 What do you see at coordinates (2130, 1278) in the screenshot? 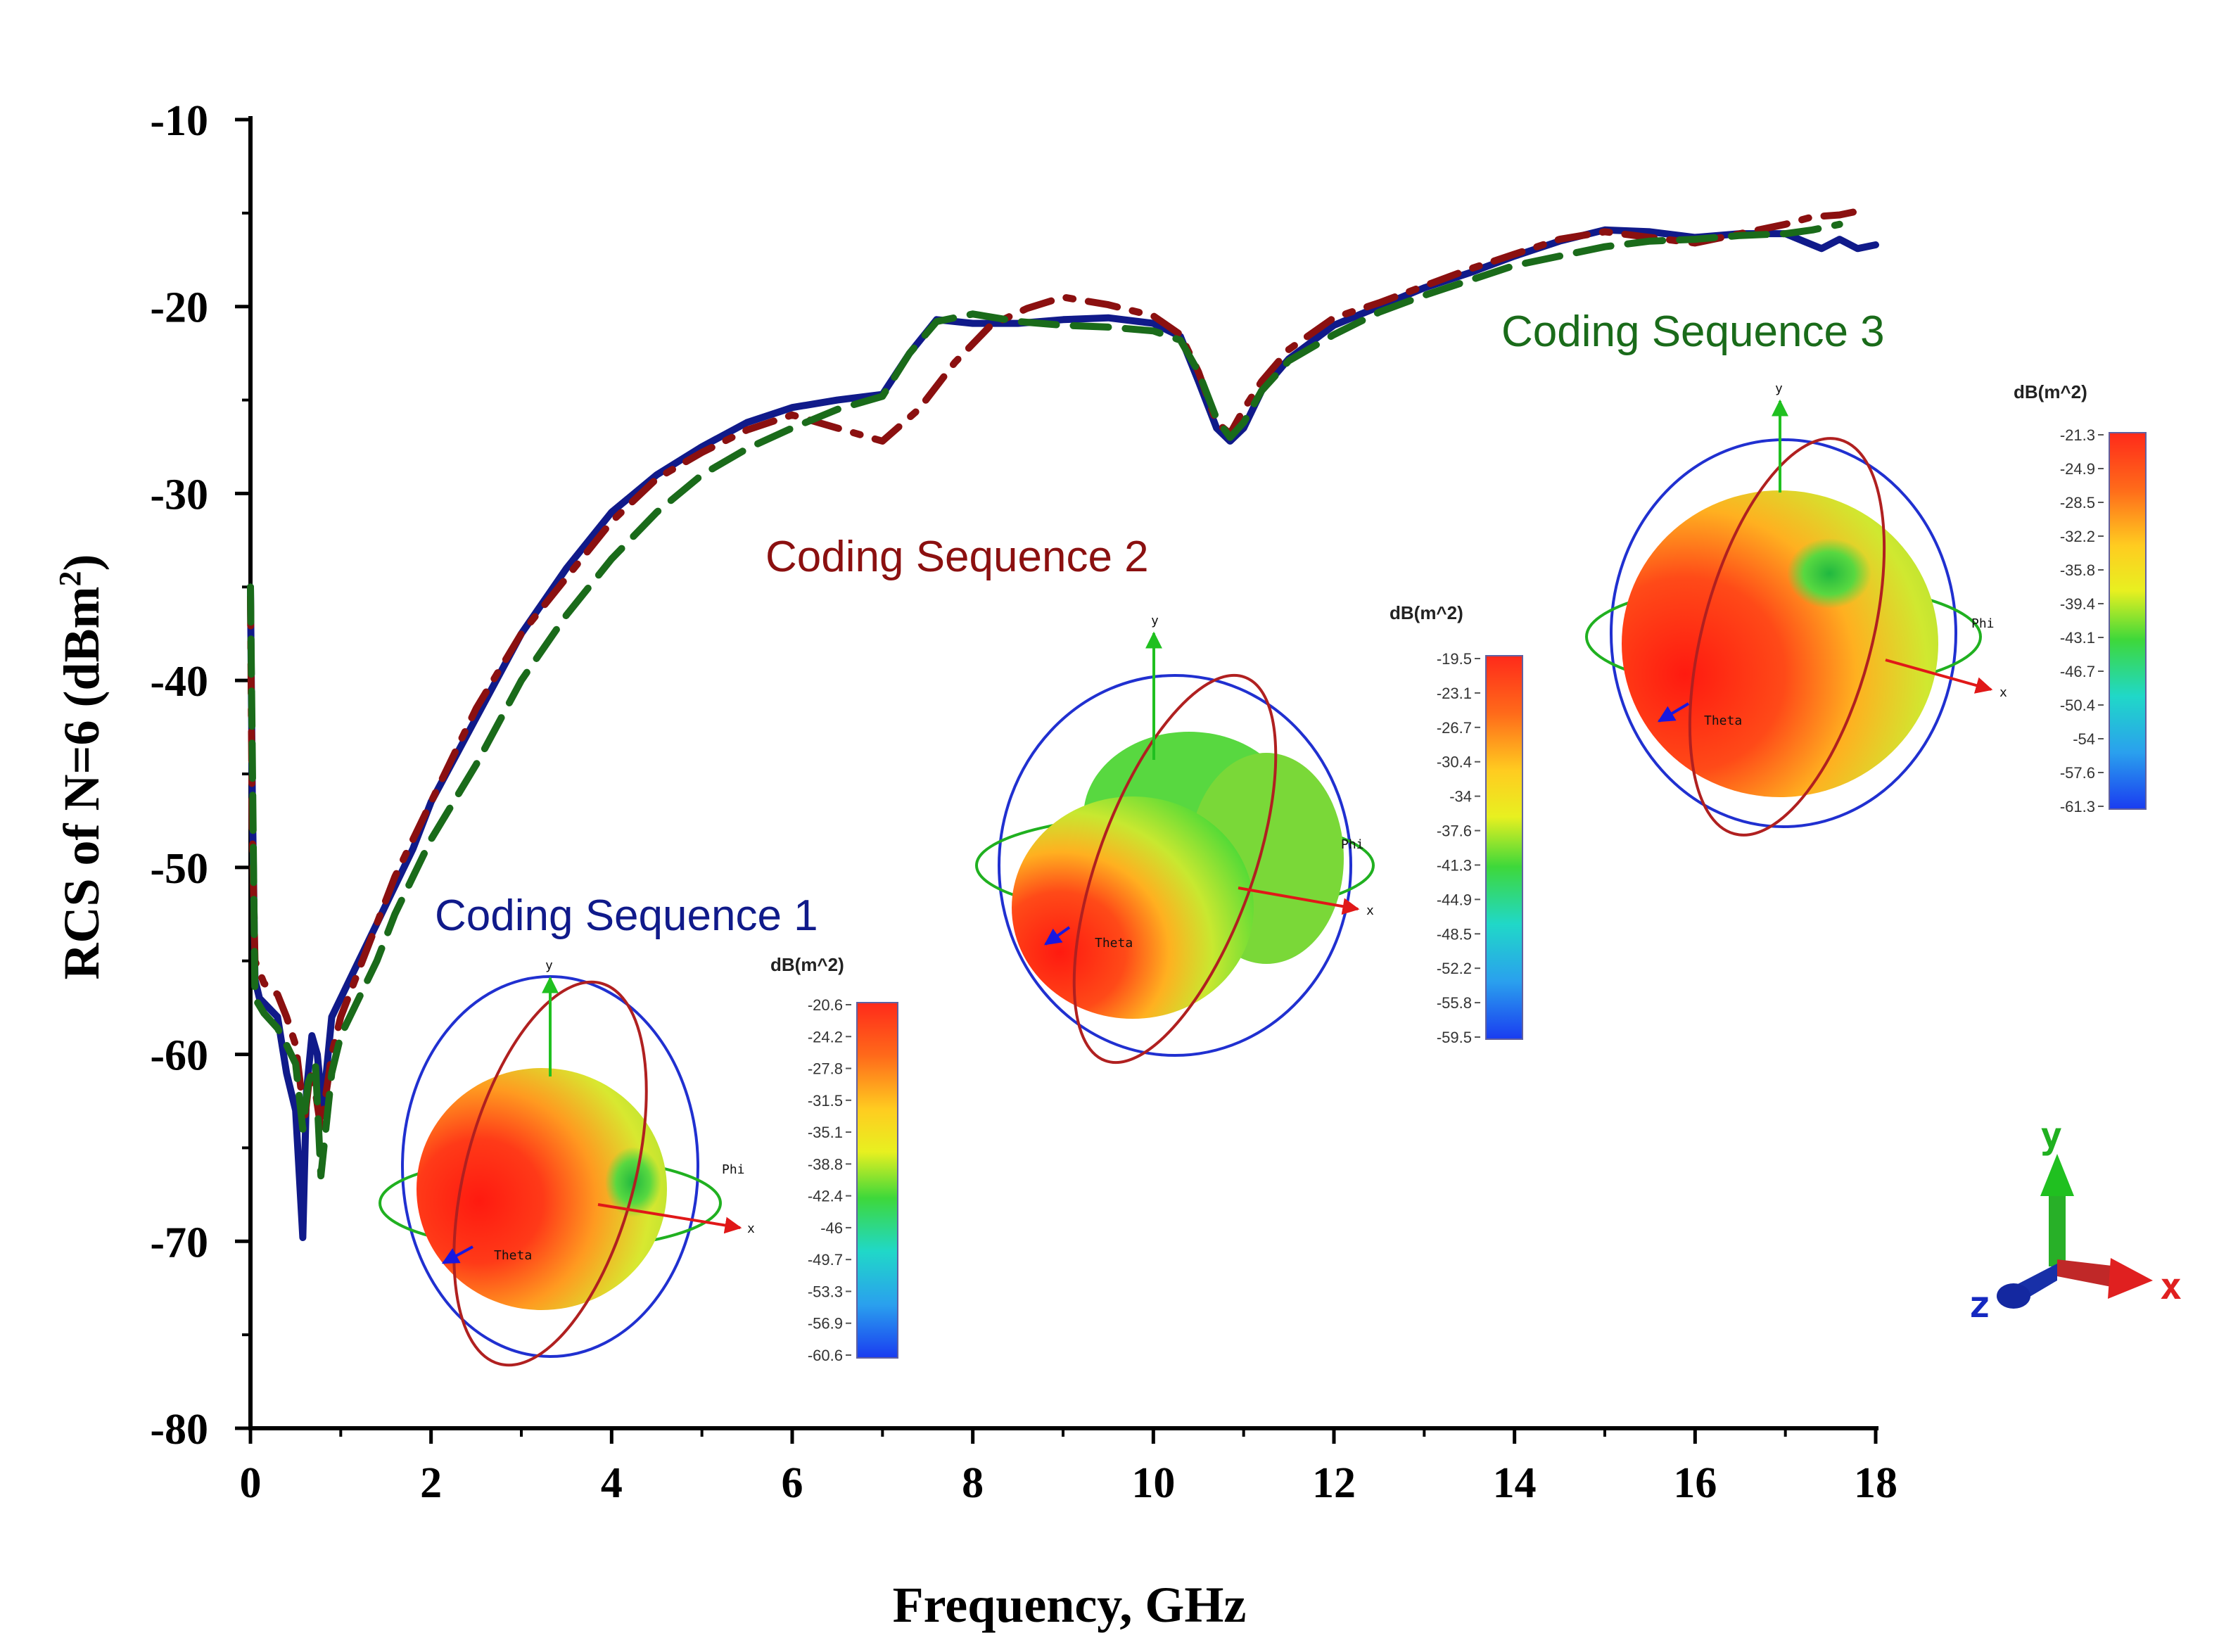
I see `triad-x-head` at bounding box center [2130, 1278].